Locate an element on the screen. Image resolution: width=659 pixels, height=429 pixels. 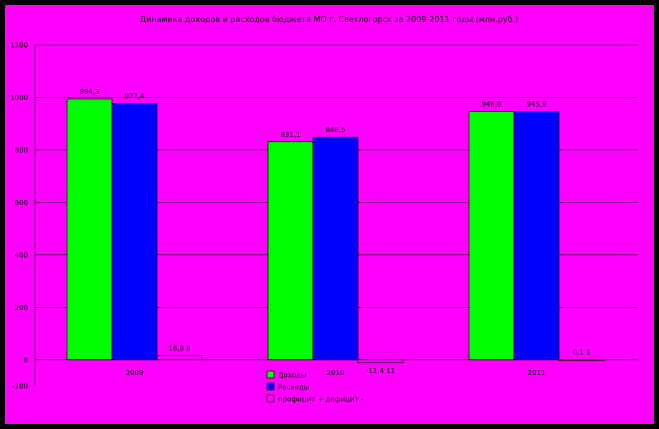
x-tick-label: 2009 is located at coordinates (135, 373).